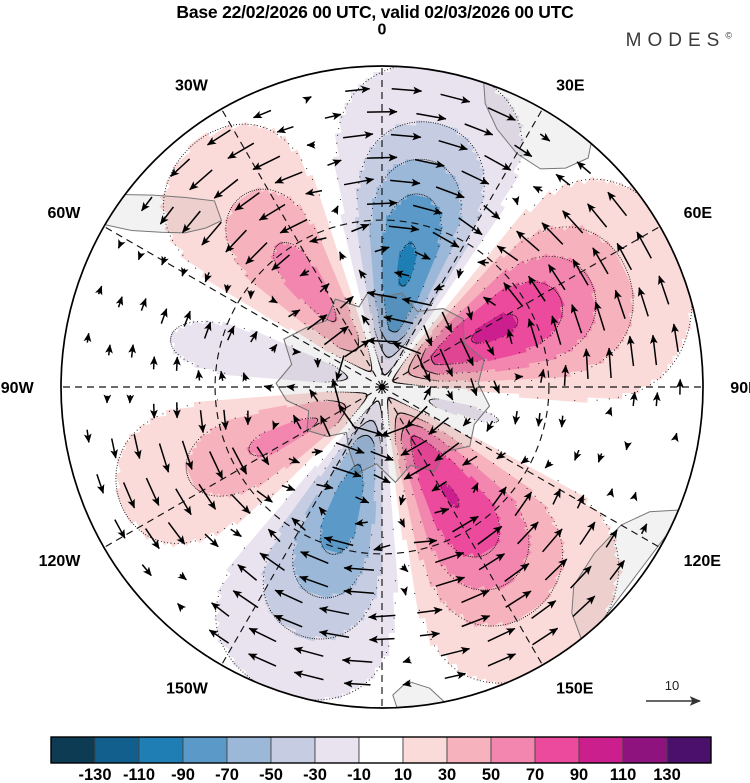 This screenshot has width=750, height=783. I want to click on longitude-label-120e: 120E, so click(703, 561).